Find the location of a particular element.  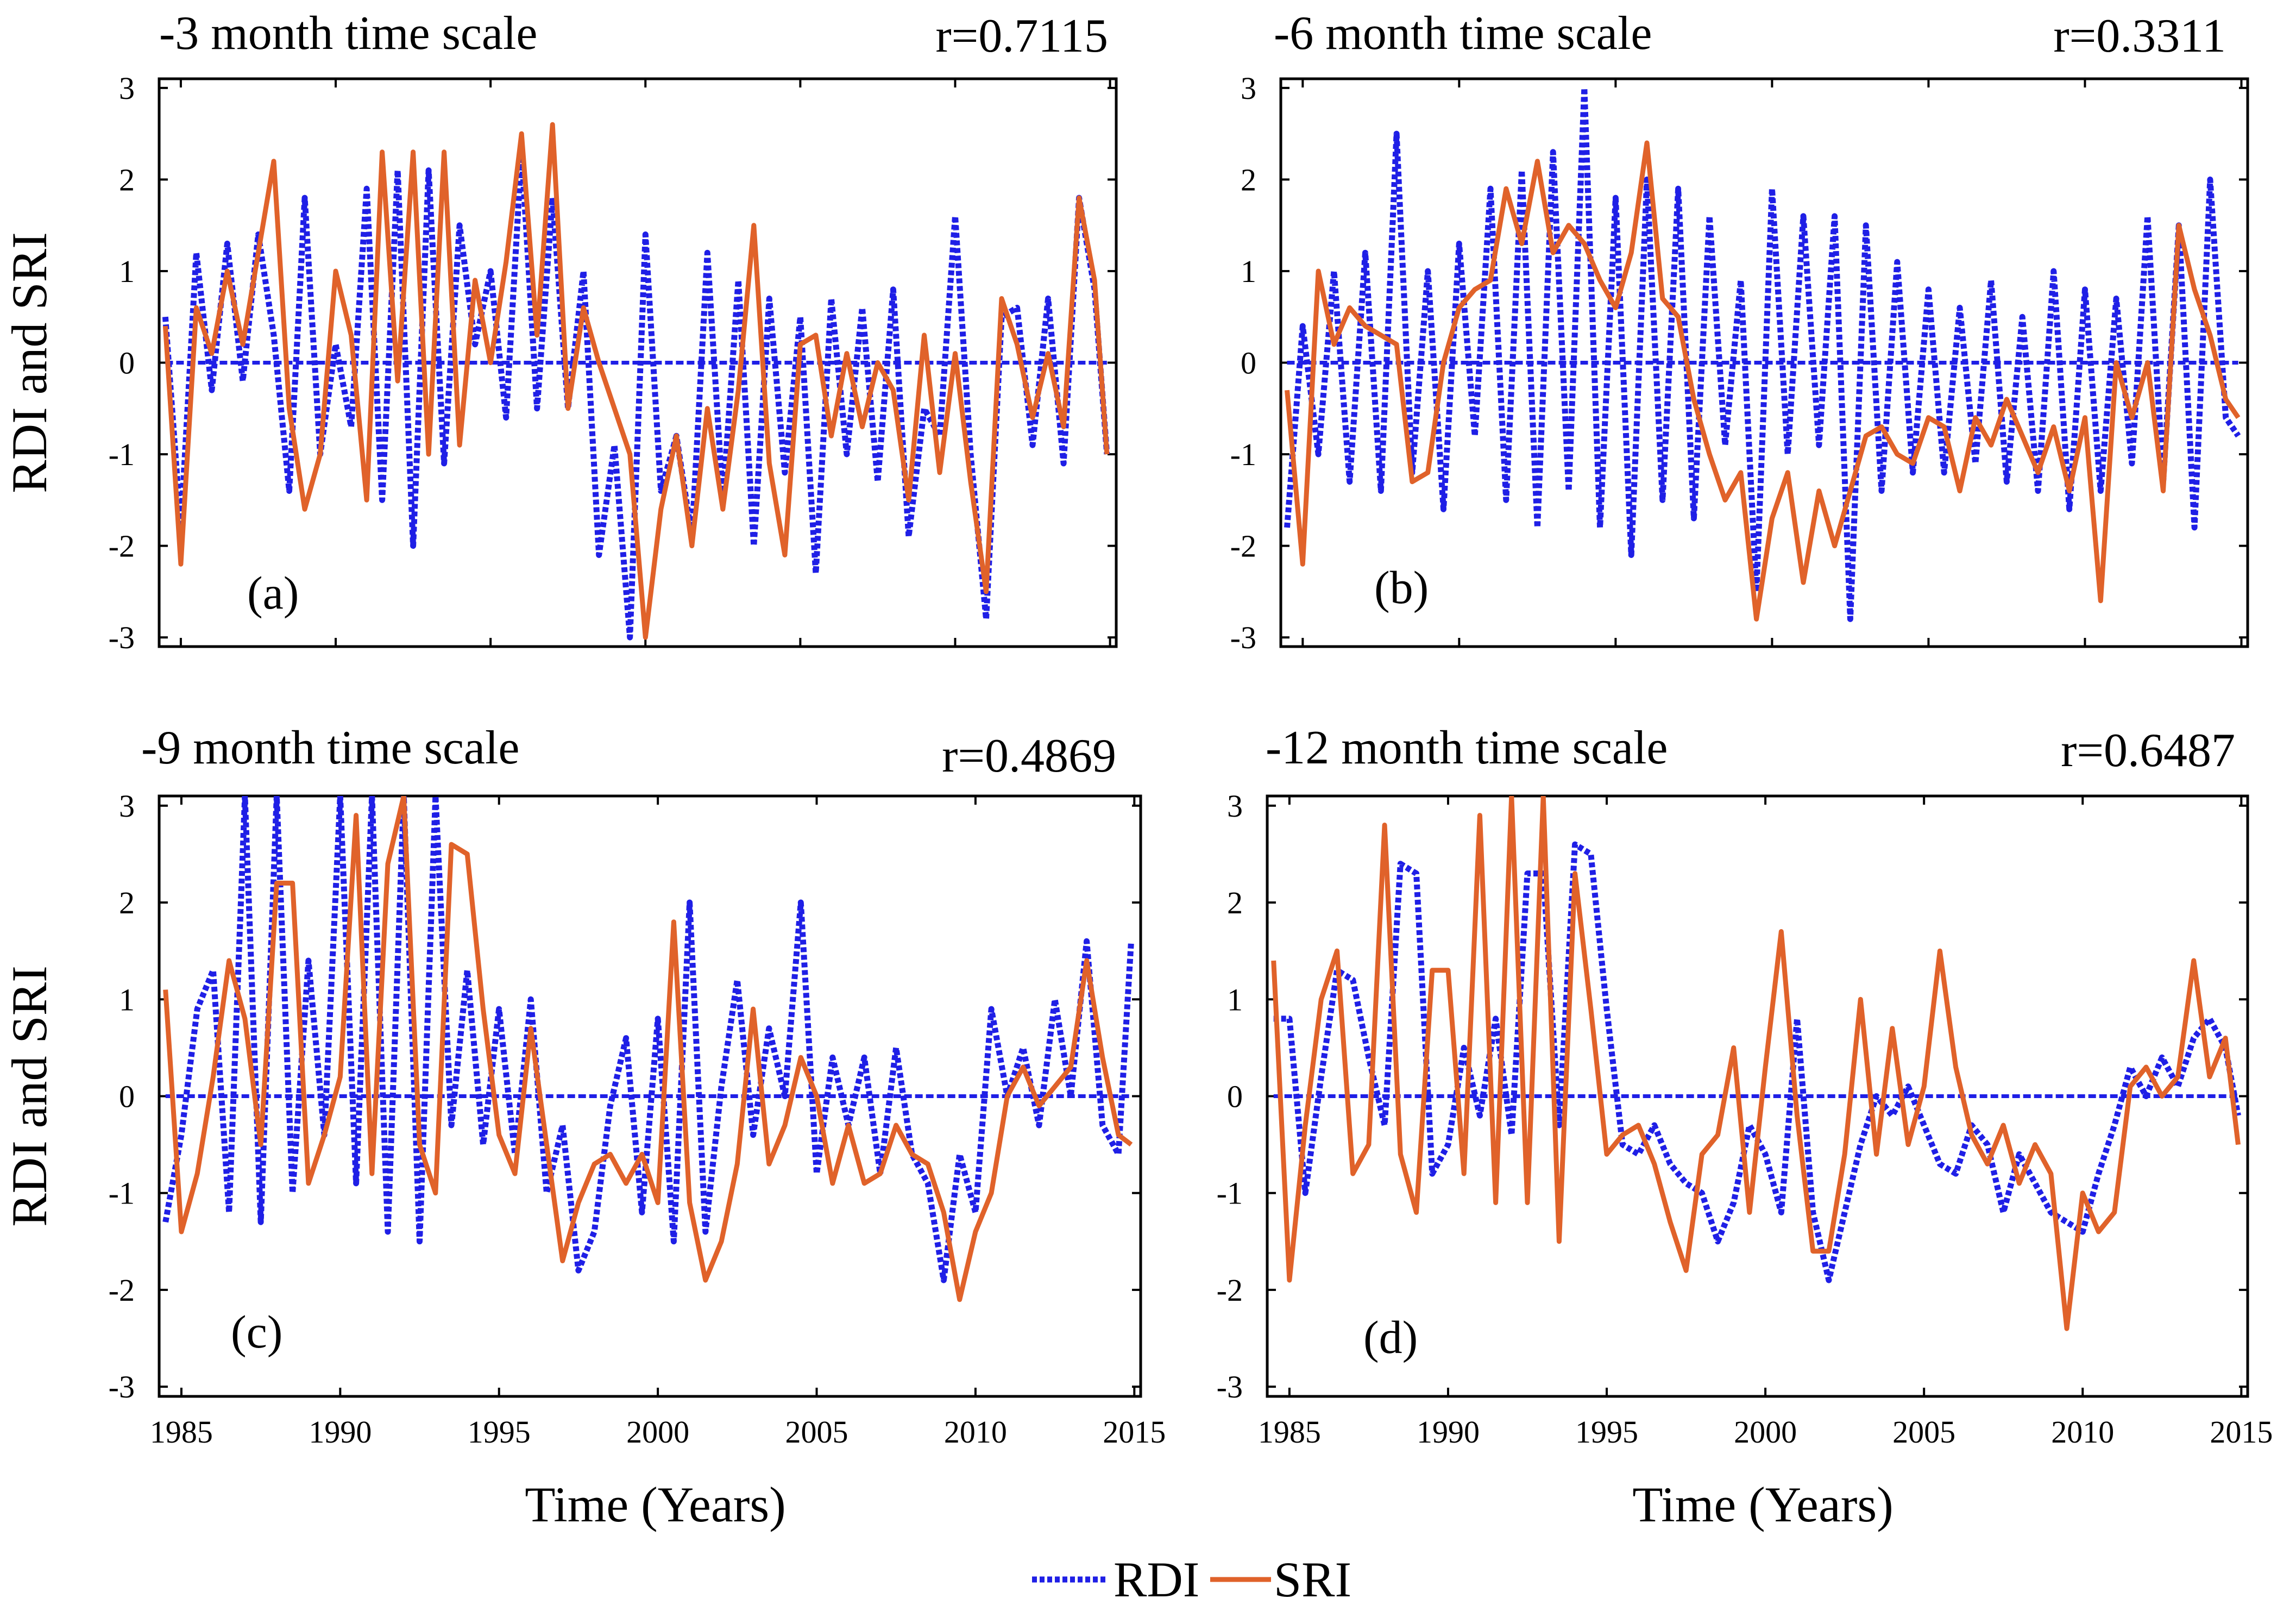

correlation-annotation: r=0.4869 is located at coordinates (1029, 756).